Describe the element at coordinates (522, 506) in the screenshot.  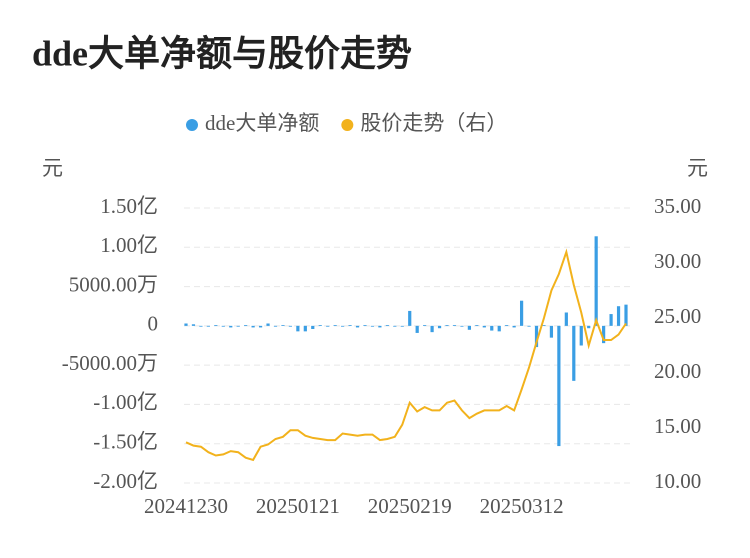
I see `x-tick-label: 20250312` at that location.